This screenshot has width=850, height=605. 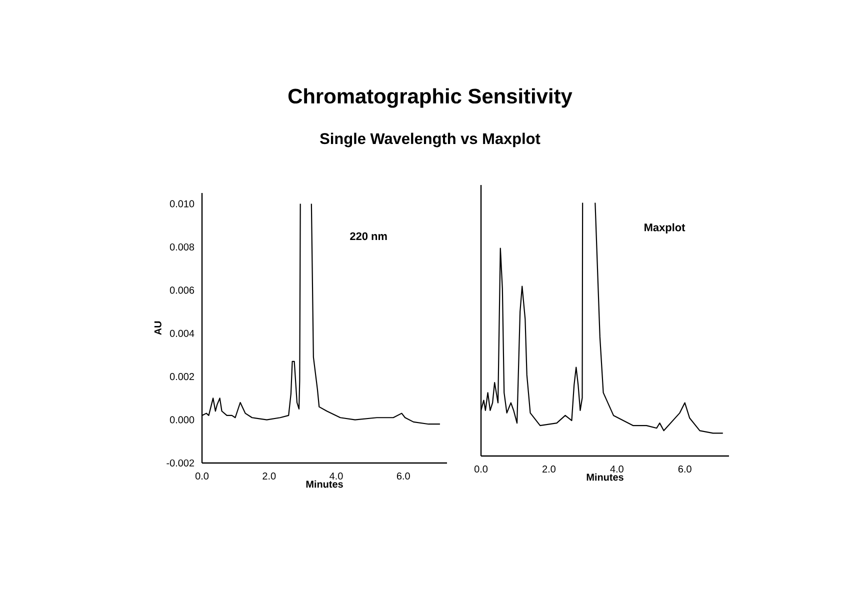 What do you see at coordinates (158, 328) in the screenshot?
I see `y-axis-title: AU` at bounding box center [158, 328].